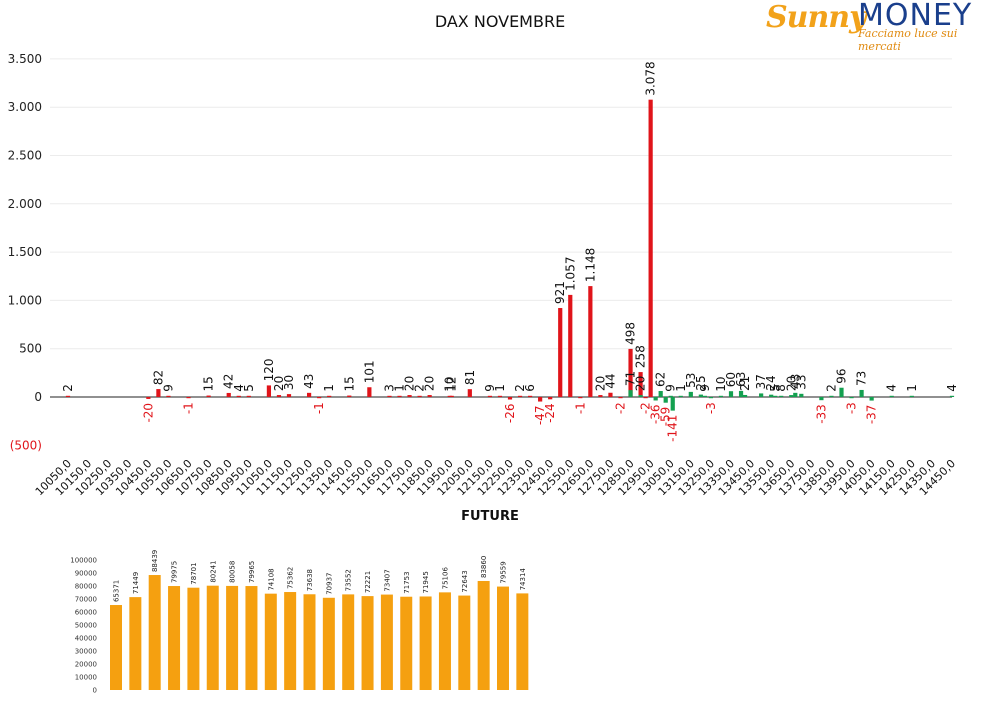  What do you see at coordinates (86, 613) in the screenshot?
I see `future-y-tick-label: 60000` at bounding box center [86, 613].